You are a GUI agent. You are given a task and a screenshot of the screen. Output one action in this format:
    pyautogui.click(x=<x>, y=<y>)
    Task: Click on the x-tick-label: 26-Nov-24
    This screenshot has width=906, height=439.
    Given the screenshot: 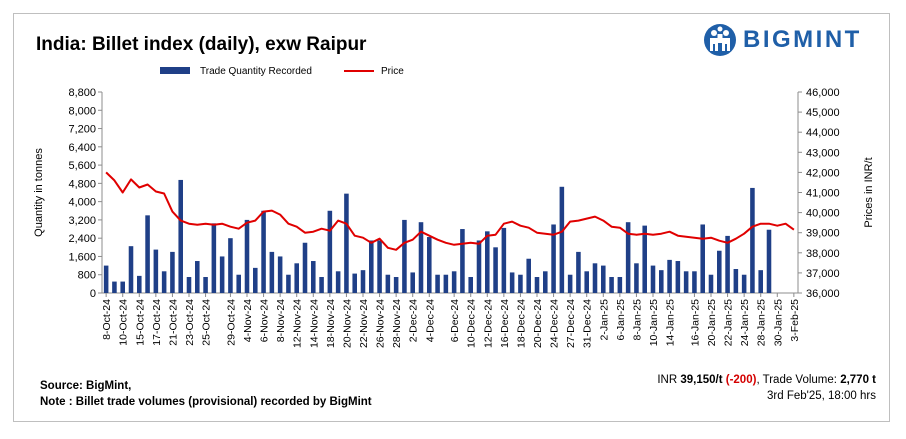 What is the action you would take?
    pyautogui.click(x=381, y=323)
    